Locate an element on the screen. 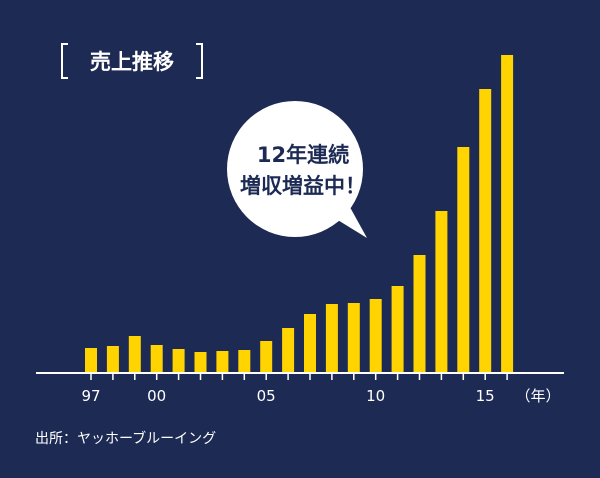 The image size is (600, 478). x-tick-label-05: 05 is located at coordinates (266, 396).